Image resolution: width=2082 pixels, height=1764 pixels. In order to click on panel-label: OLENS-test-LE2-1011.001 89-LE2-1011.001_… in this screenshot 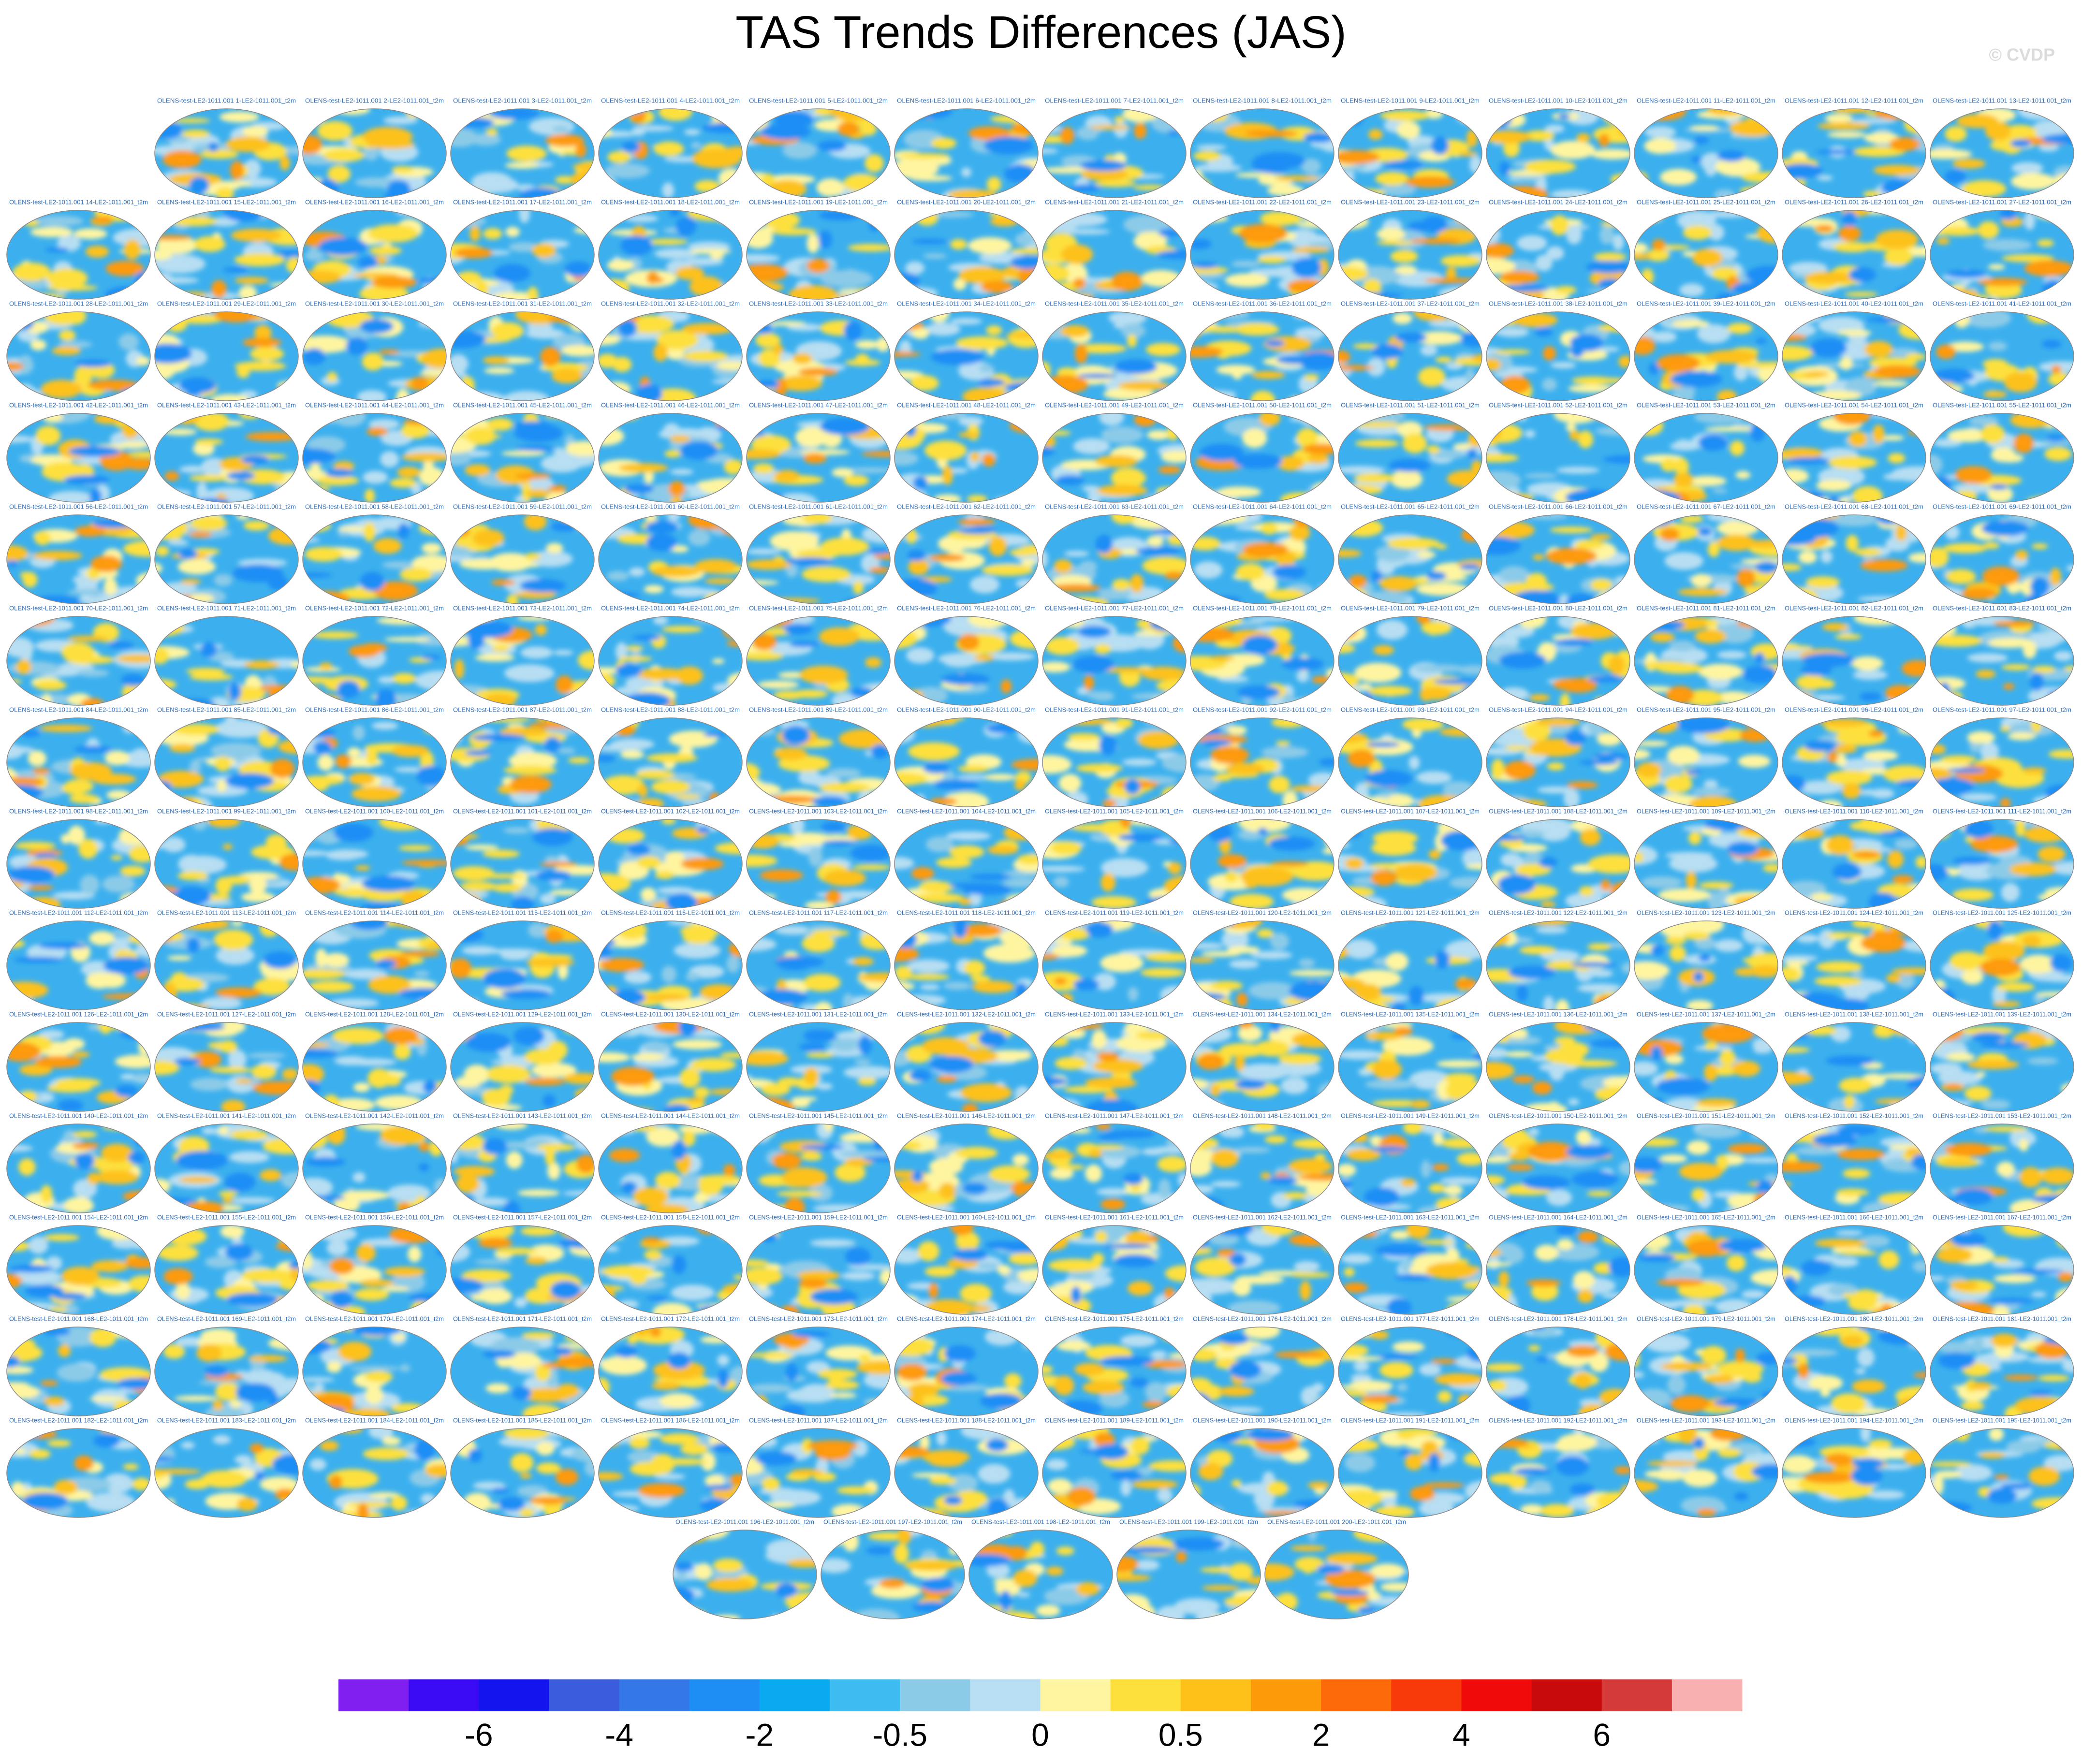, I will do `click(818, 709)`.